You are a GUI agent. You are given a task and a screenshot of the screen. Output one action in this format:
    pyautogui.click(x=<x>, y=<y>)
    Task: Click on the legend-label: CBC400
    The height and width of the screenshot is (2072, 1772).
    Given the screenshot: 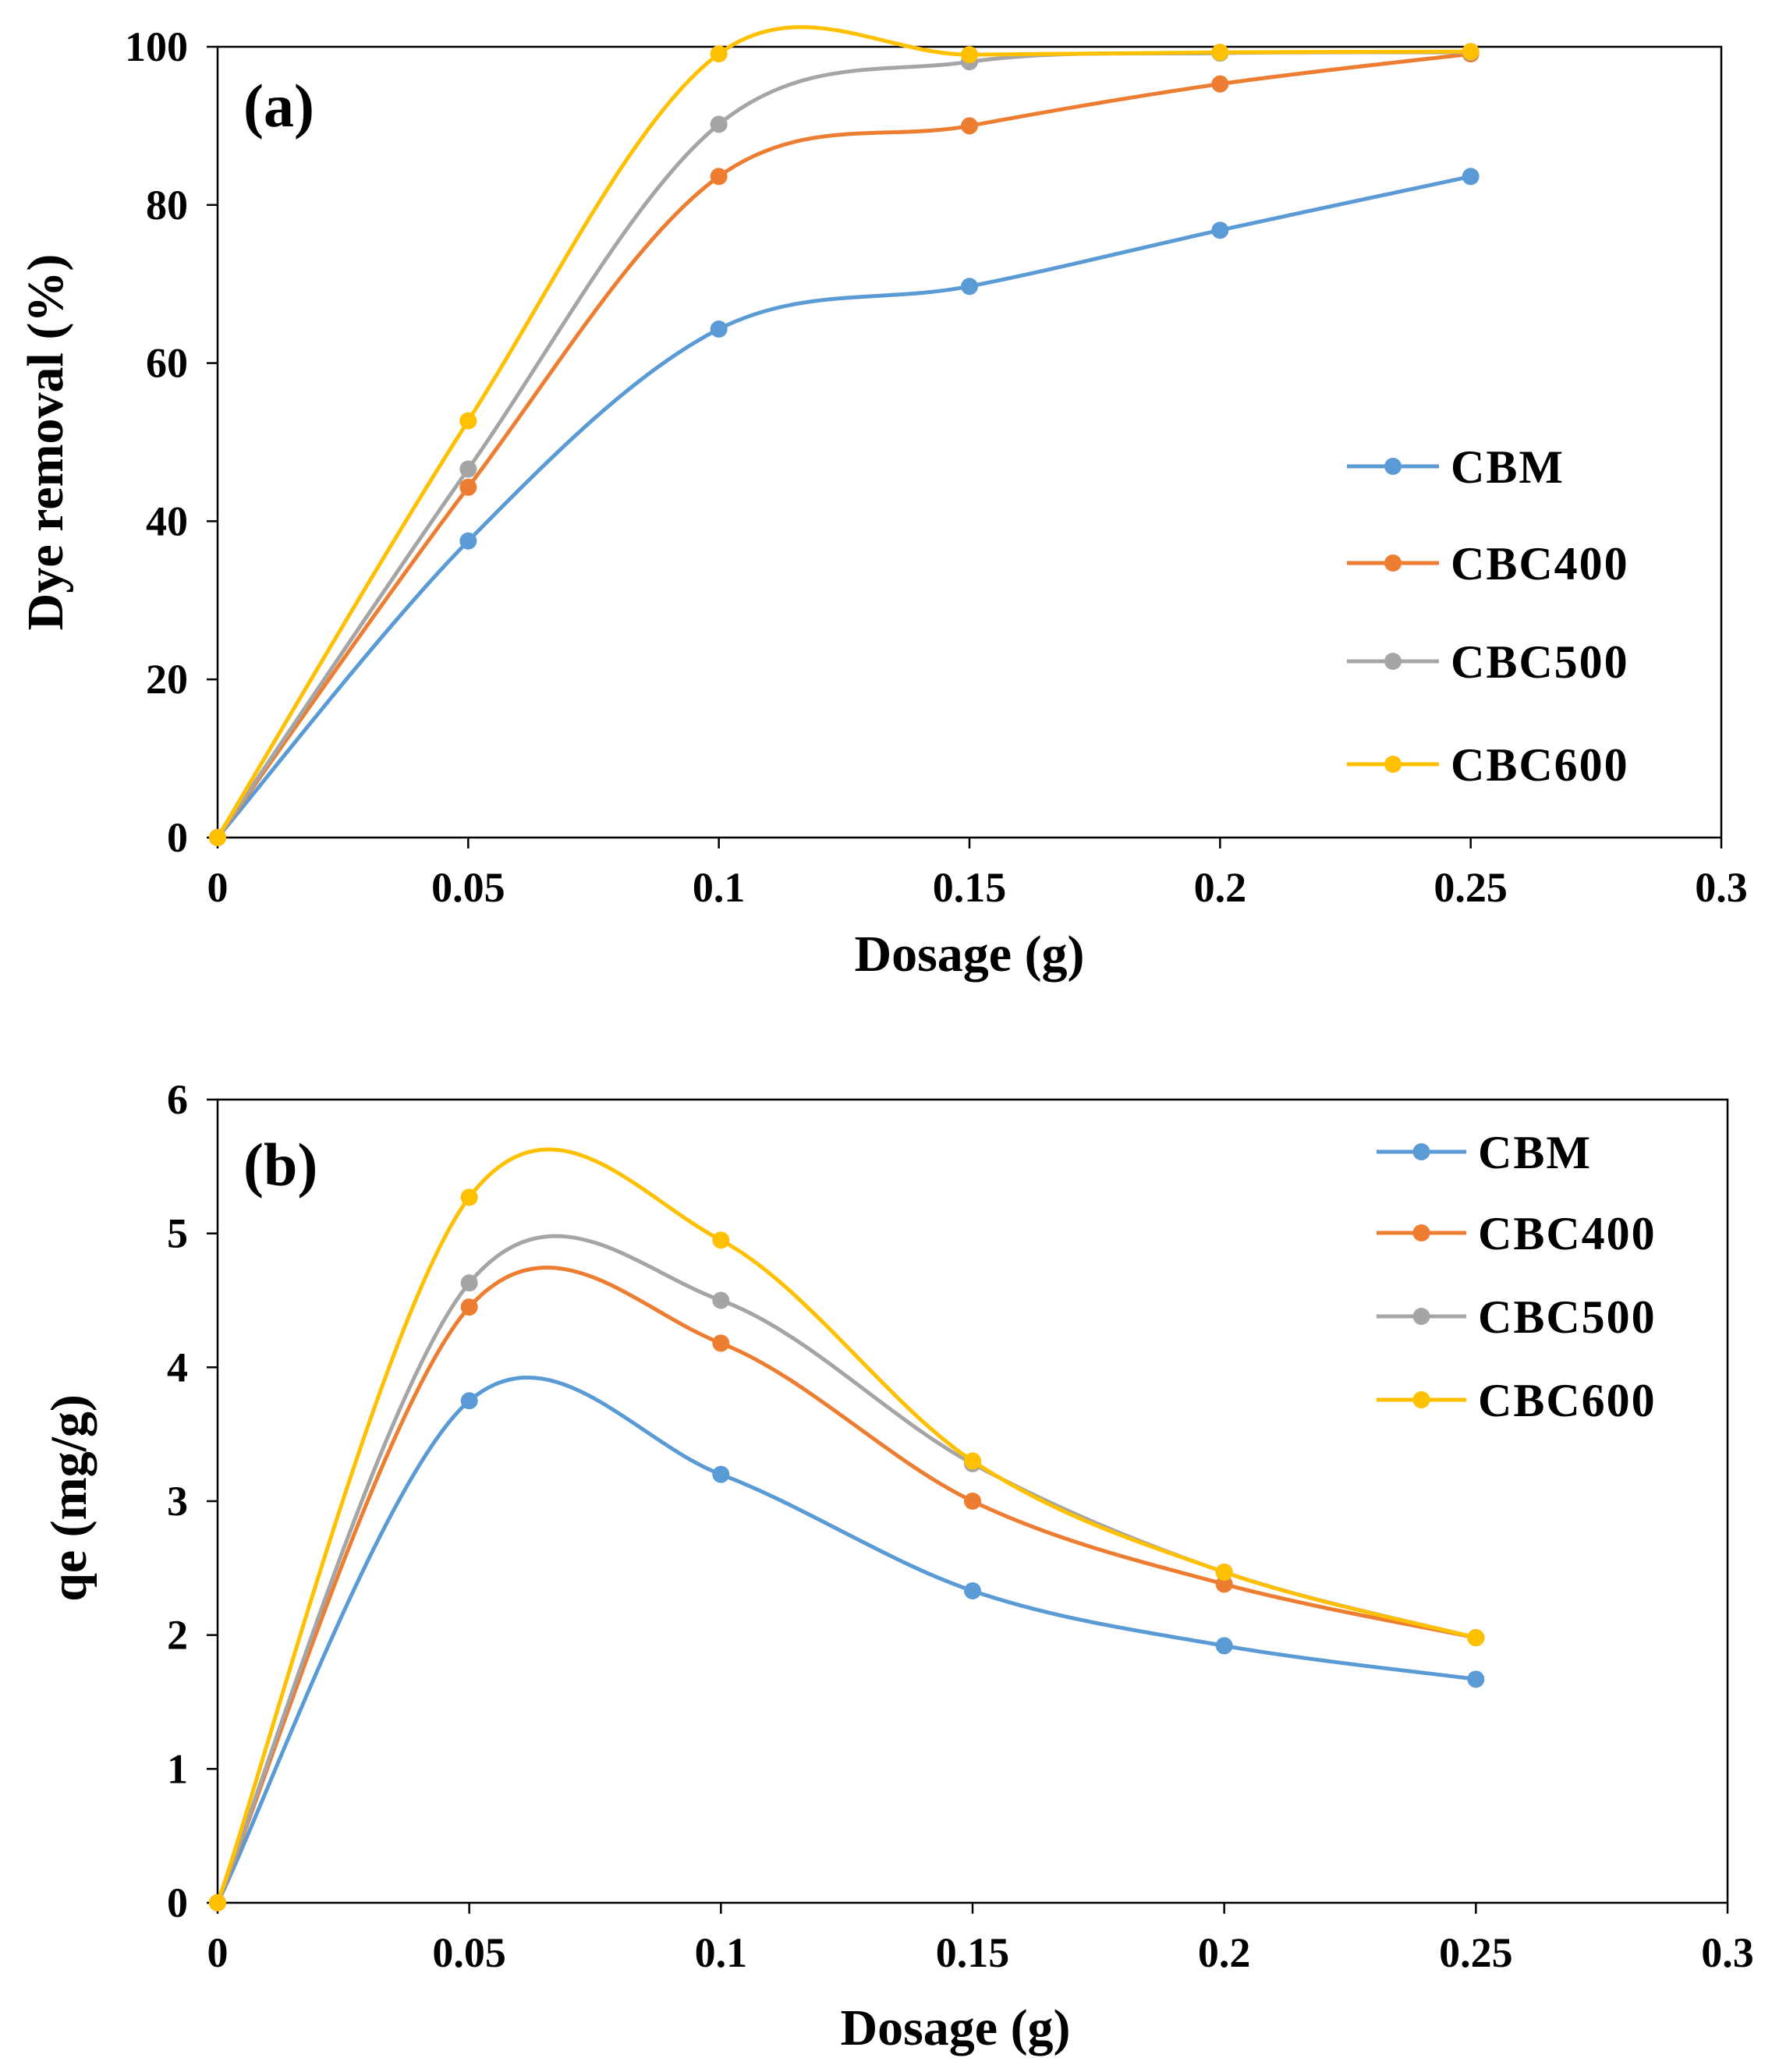 What is the action you would take?
    pyautogui.click(x=1567, y=1233)
    